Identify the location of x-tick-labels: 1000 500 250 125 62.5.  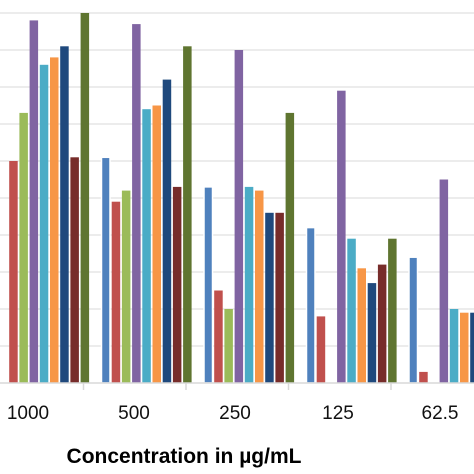
(233, 413).